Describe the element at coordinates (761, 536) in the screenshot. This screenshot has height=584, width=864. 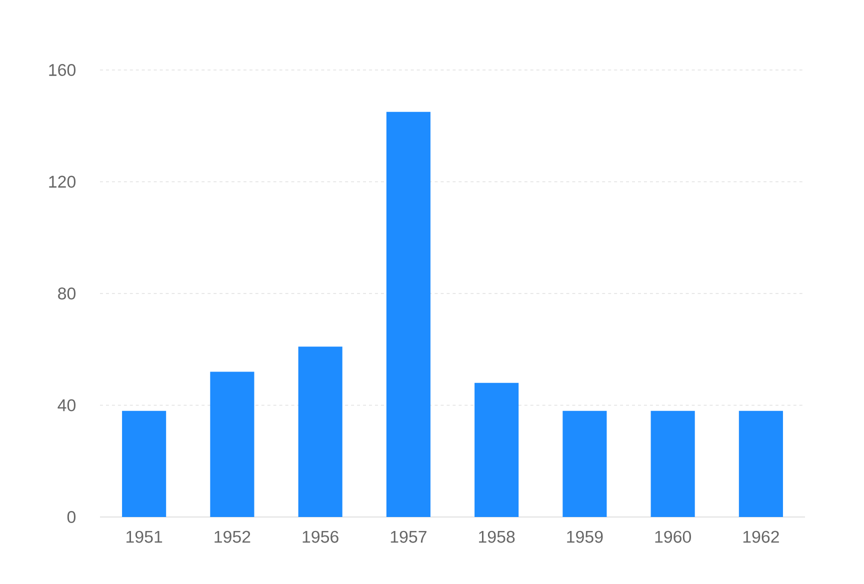
I see `x-tick-label: 1962` at that location.